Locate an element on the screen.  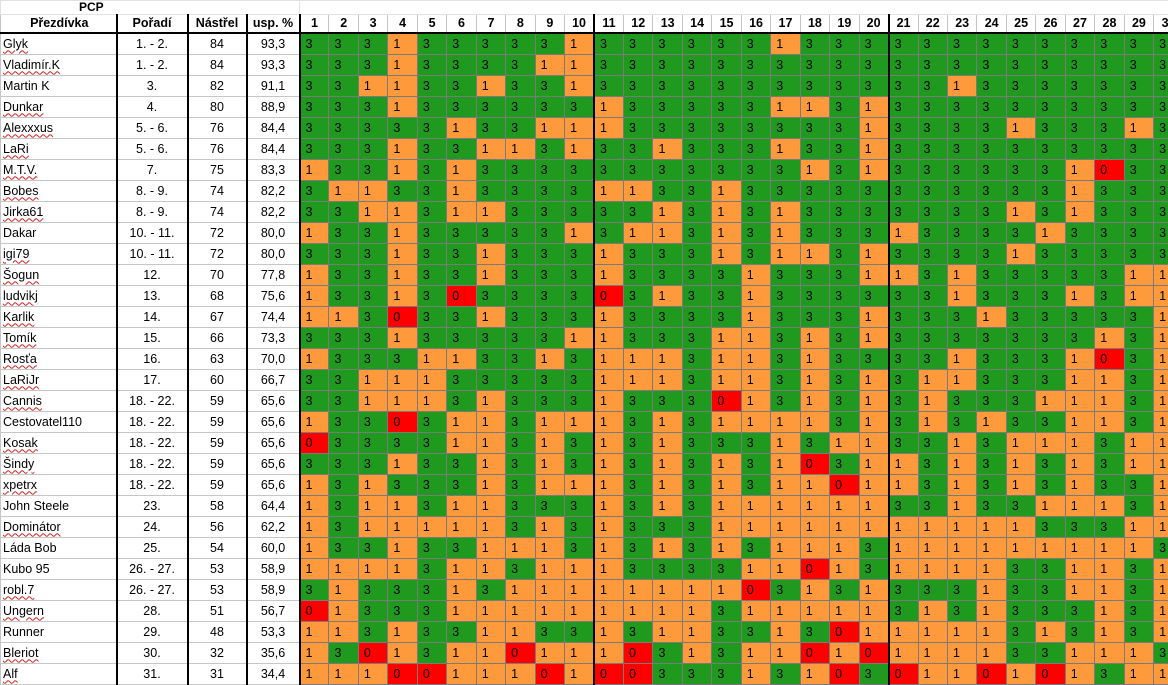
shots-cell: 56 is located at coordinates (217, 527).